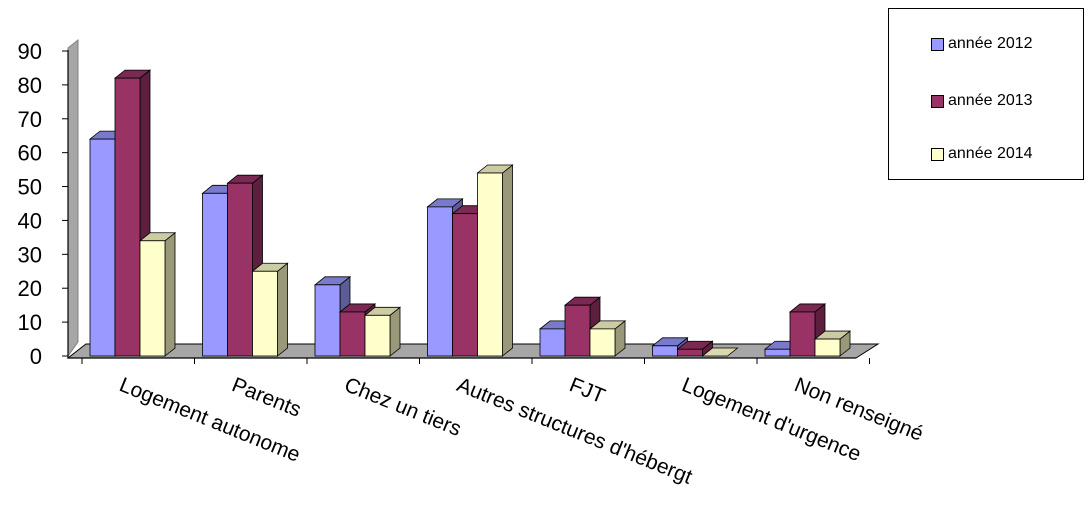 This screenshot has height=516, width=1090. What do you see at coordinates (36, 356) in the screenshot?
I see `y-tick-label: 0` at bounding box center [36, 356].